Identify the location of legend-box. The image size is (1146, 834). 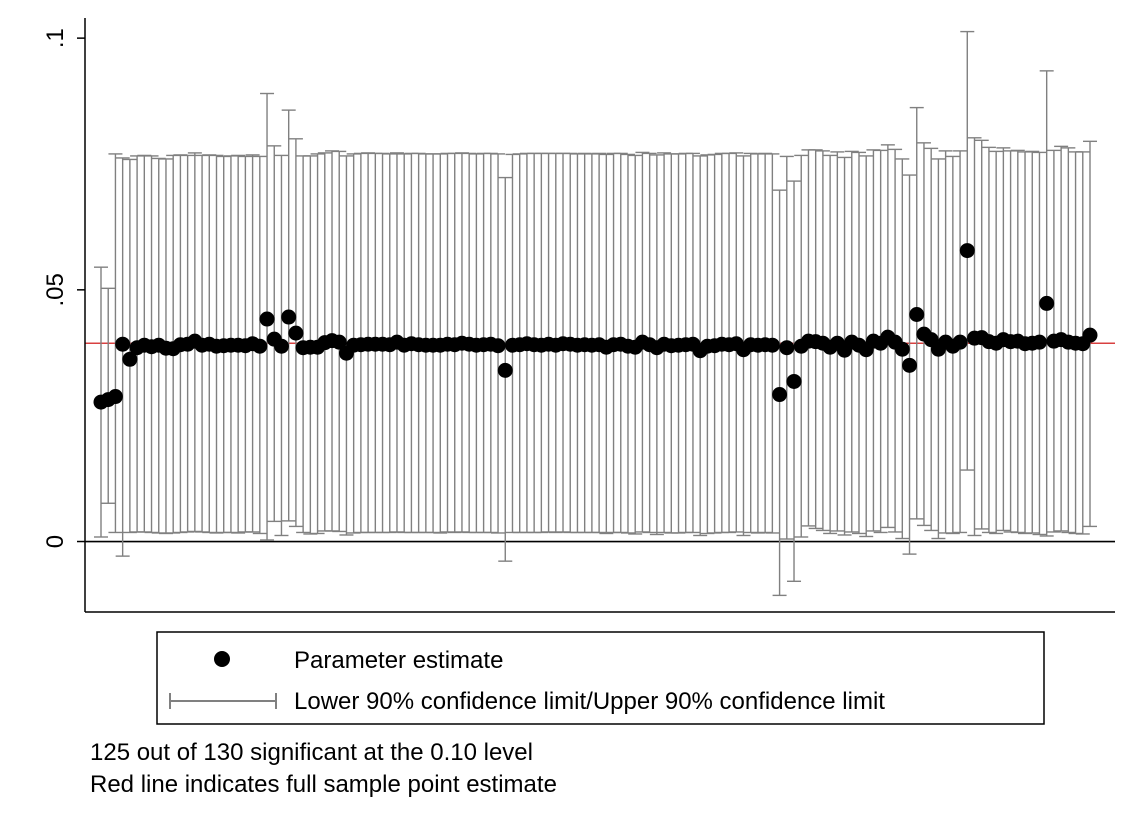
(600, 678).